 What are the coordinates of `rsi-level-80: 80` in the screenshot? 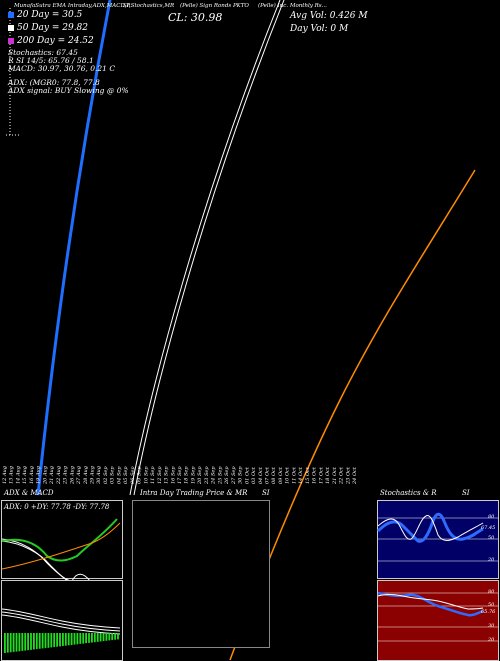 It's located at (491, 592).